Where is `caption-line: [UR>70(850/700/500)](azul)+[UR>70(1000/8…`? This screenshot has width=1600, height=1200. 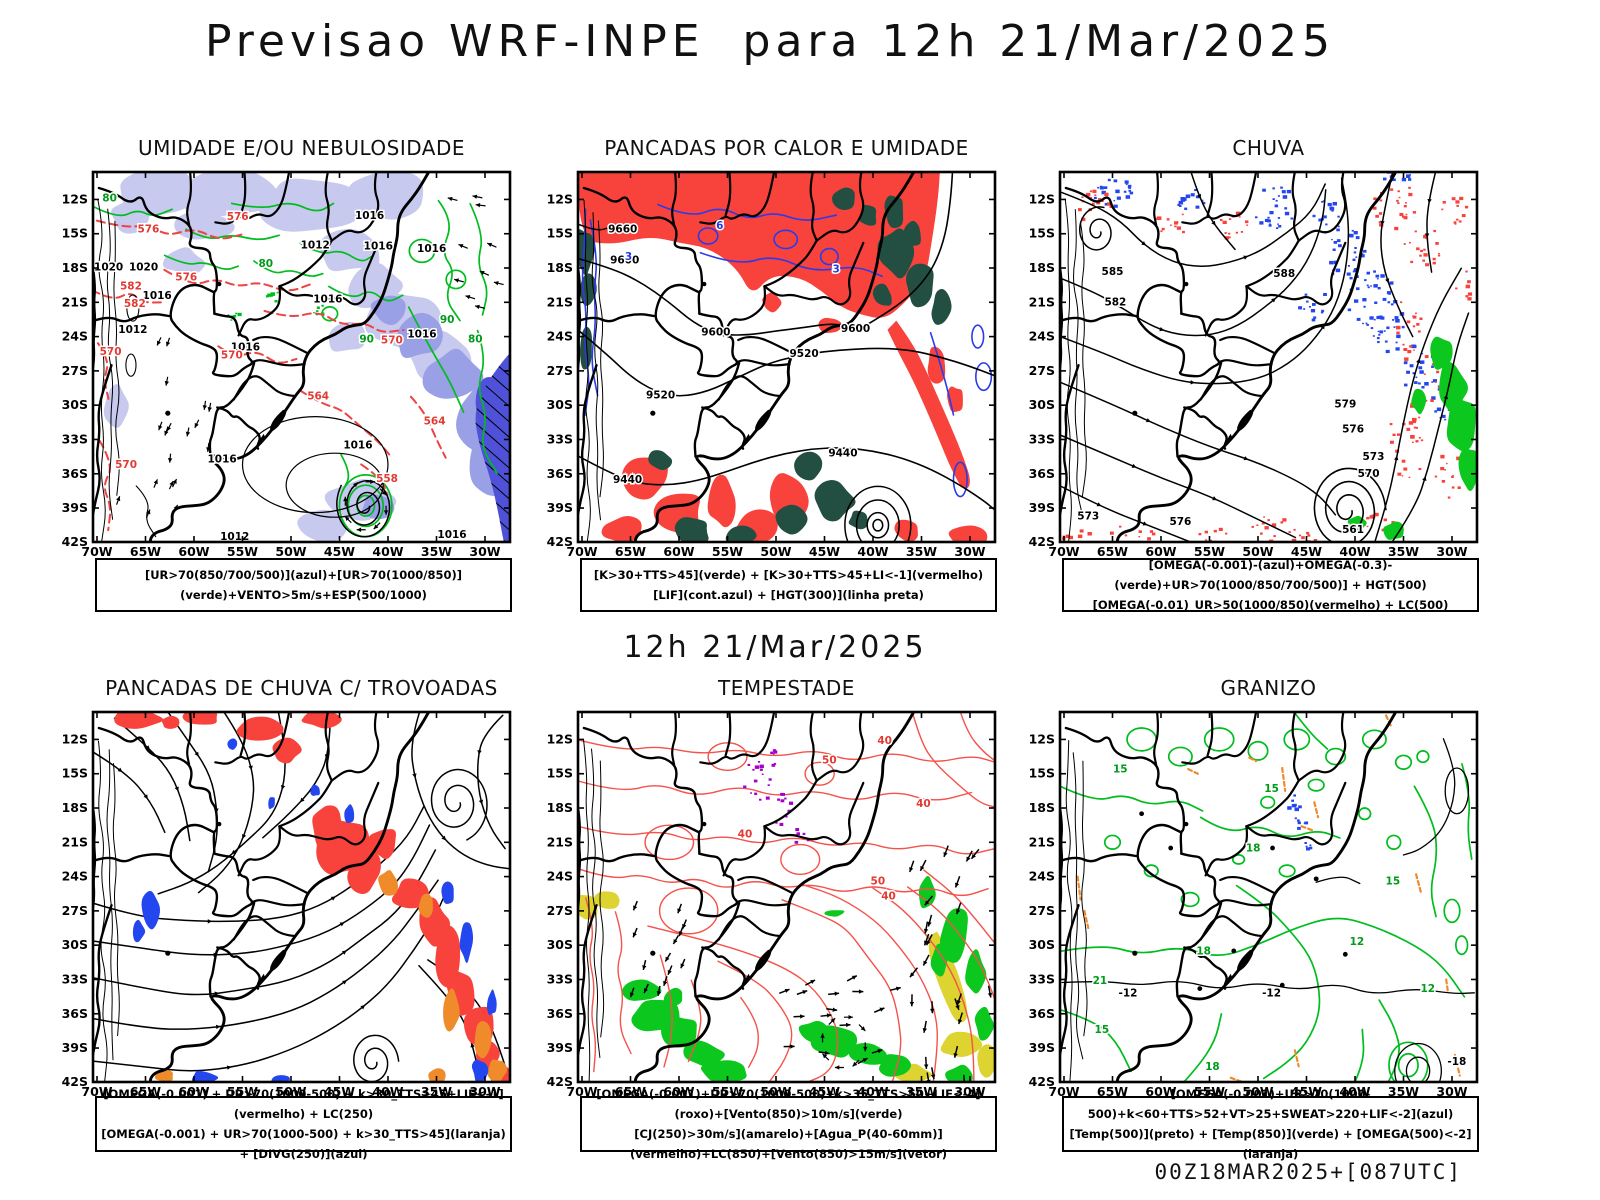
caption-line: [UR>70(850/700/500)](azul)+[UR>70(1000/8… is located at coordinates (303, 585).